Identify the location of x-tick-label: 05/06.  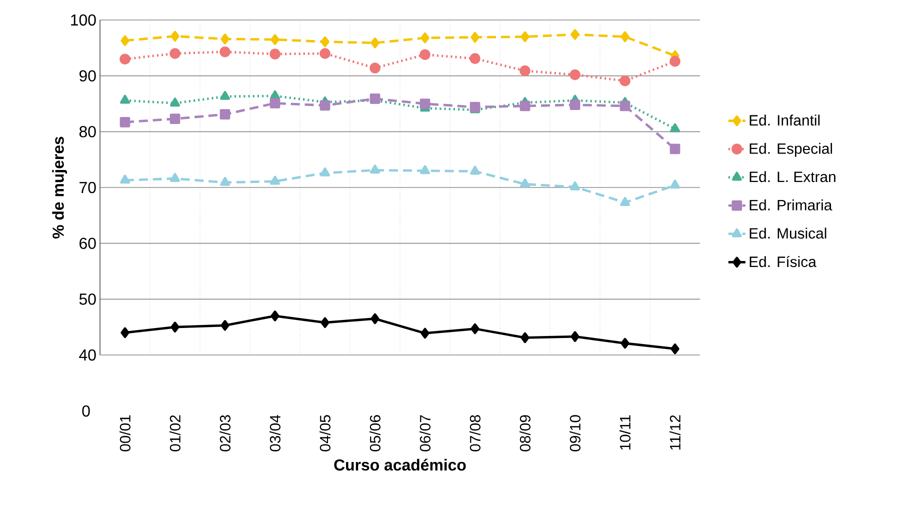
(375, 433).